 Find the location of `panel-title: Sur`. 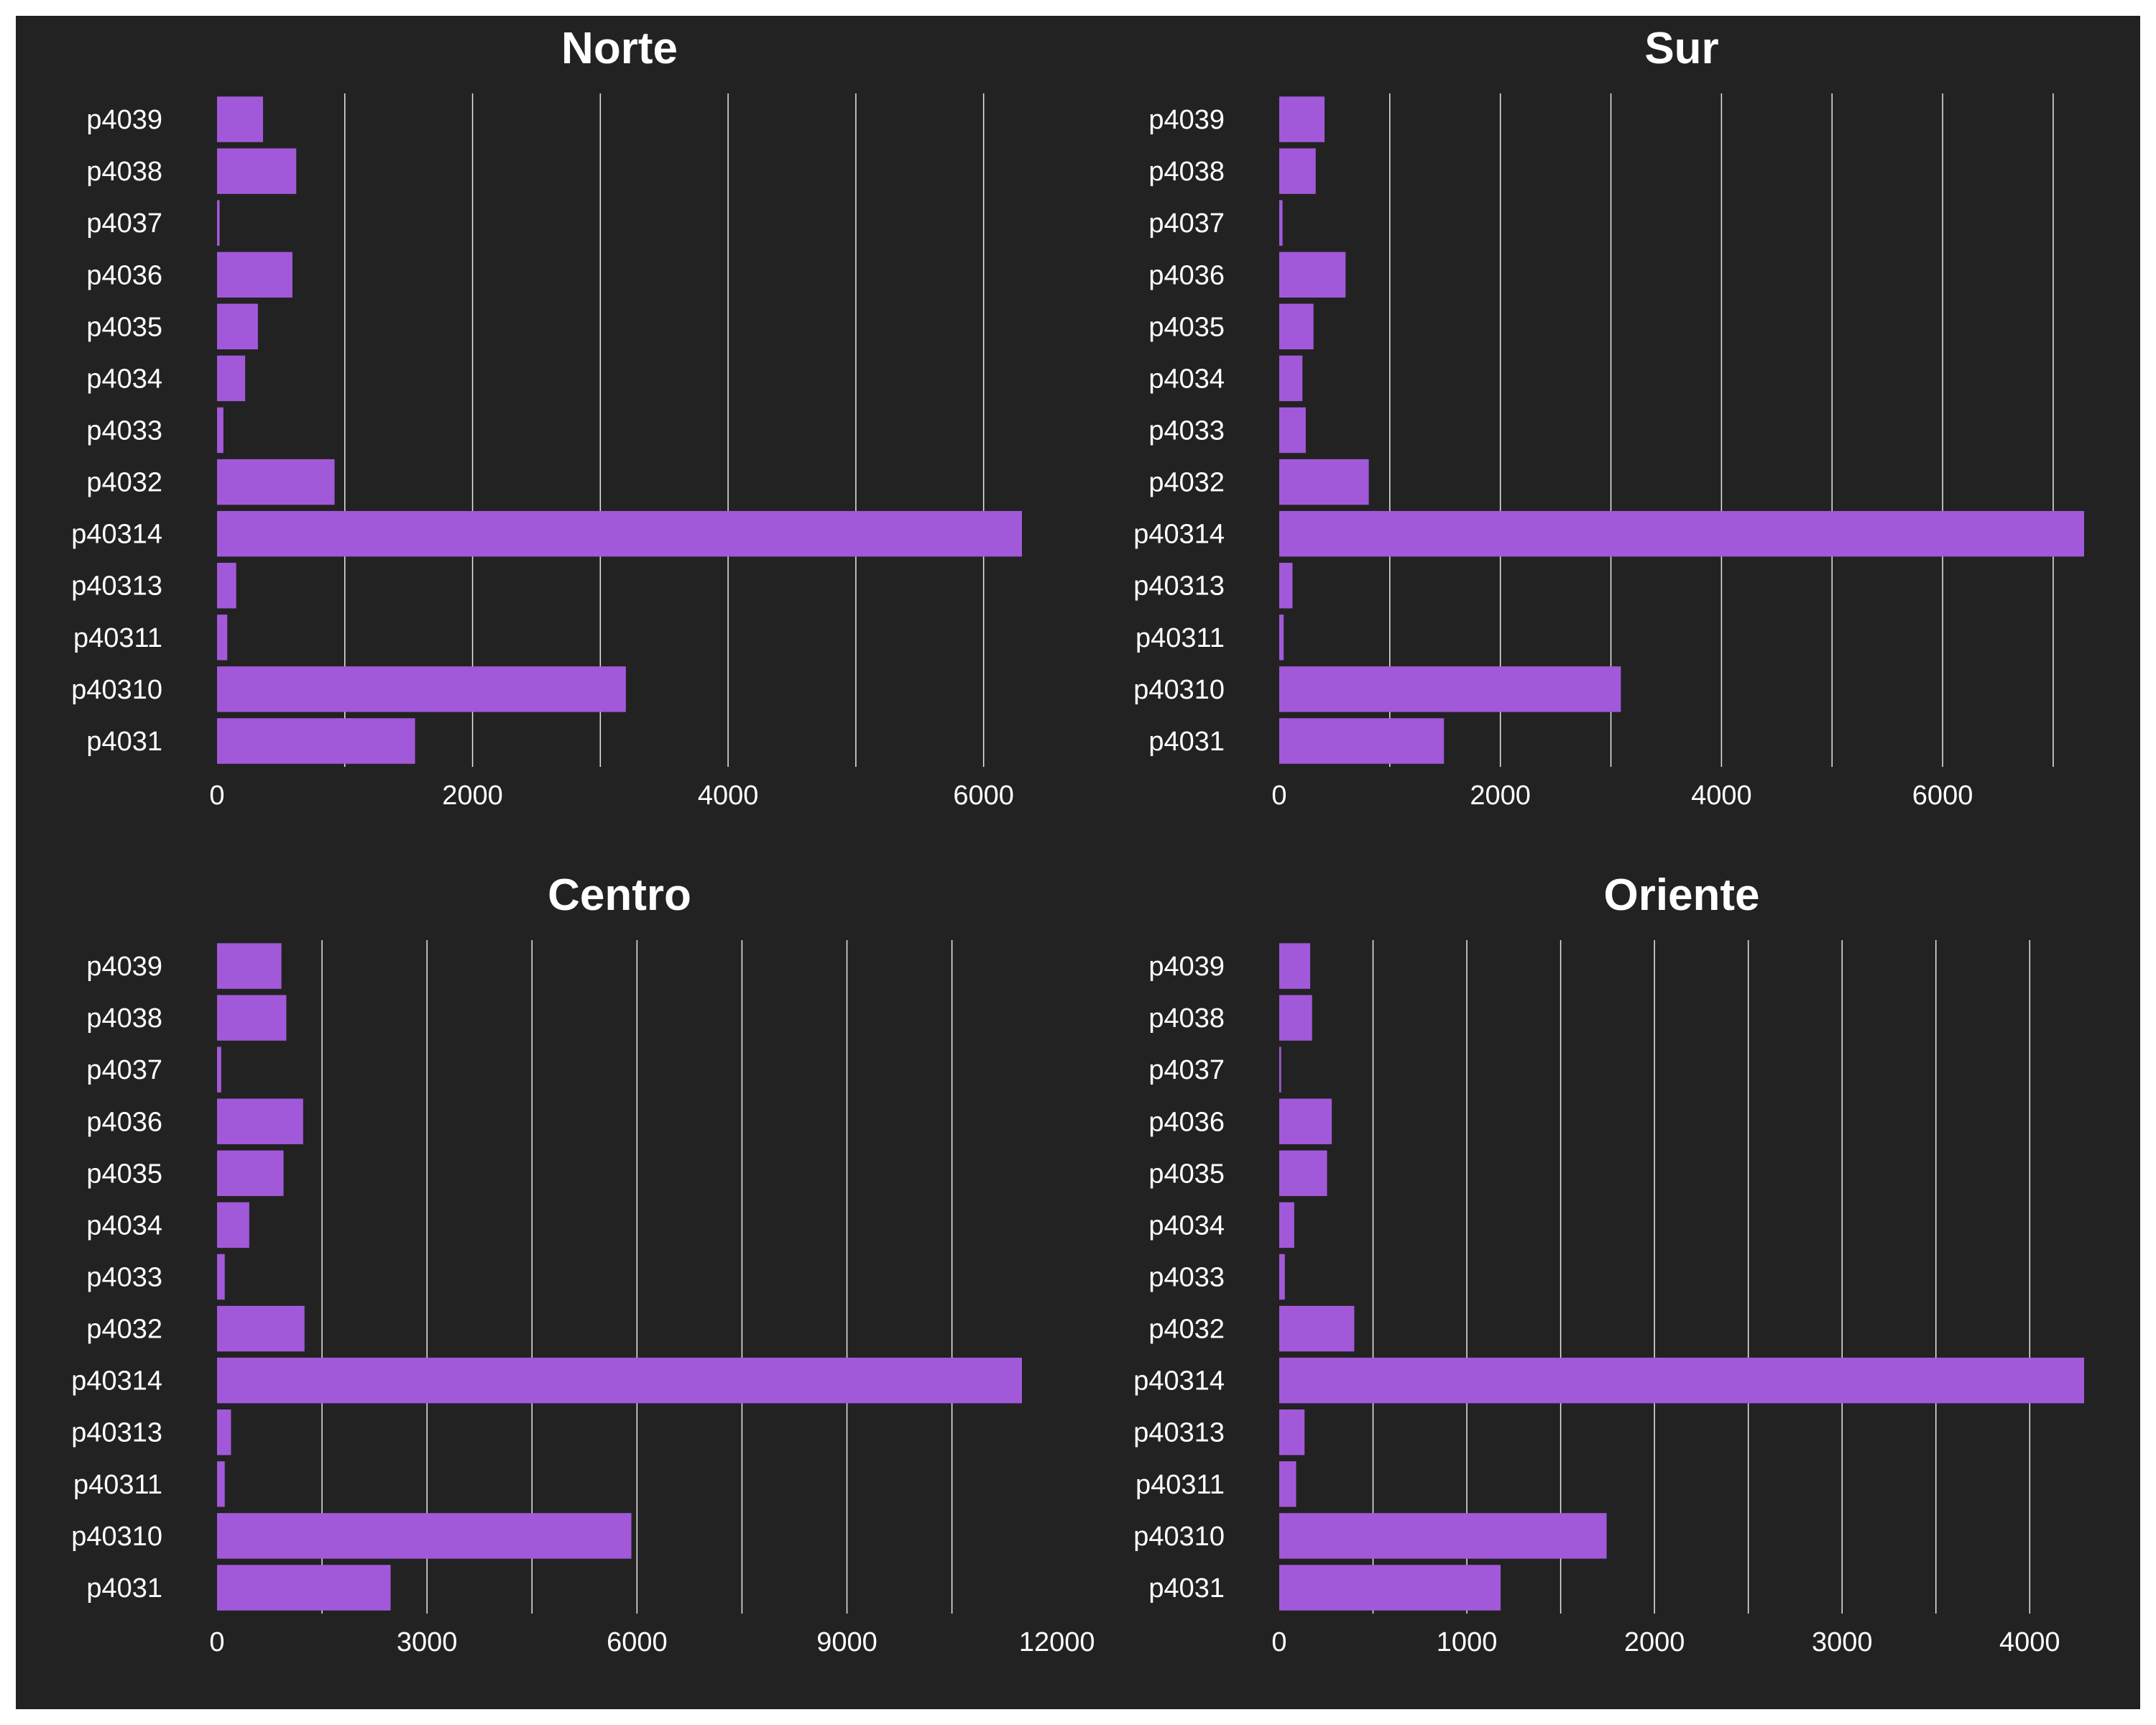

panel-title: Sur is located at coordinates (1681, 48).